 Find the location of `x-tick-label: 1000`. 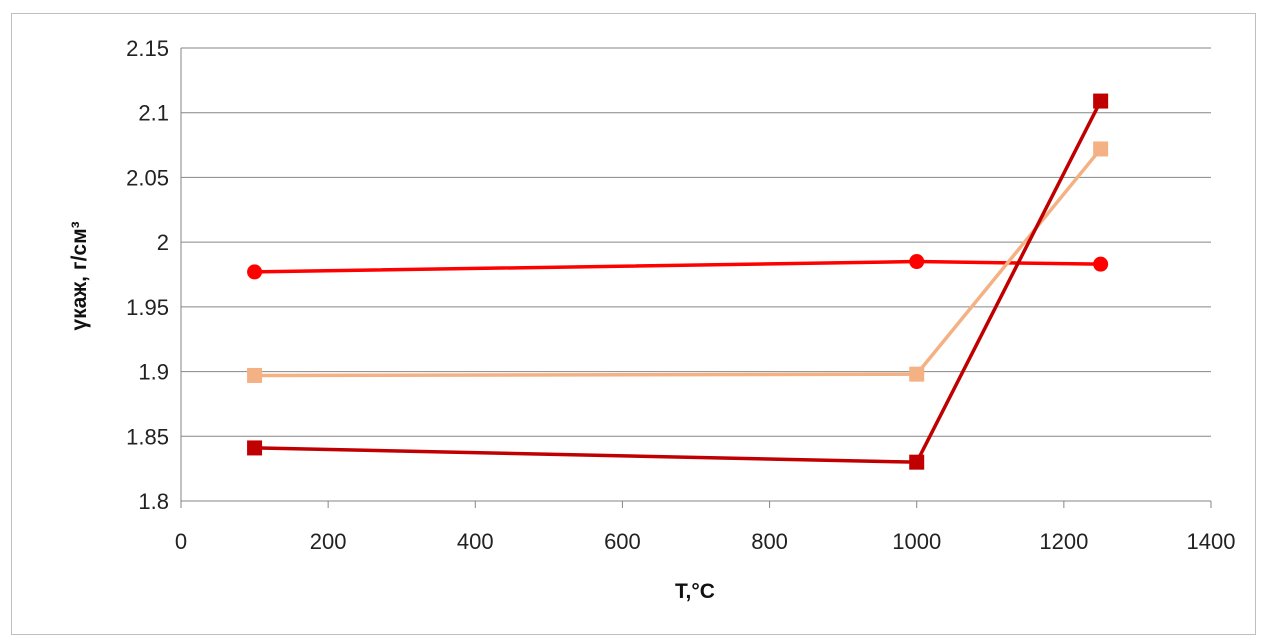

x-tick-label: 1000 is located at coordinates (916, 541).